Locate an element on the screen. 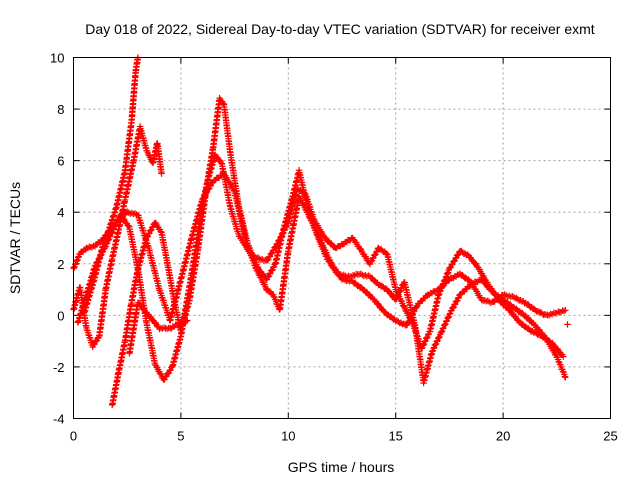 Image resolution: width=640 pixels, height=480 pixels. y-tick-label: 8 is located at coordinates (60, 109).